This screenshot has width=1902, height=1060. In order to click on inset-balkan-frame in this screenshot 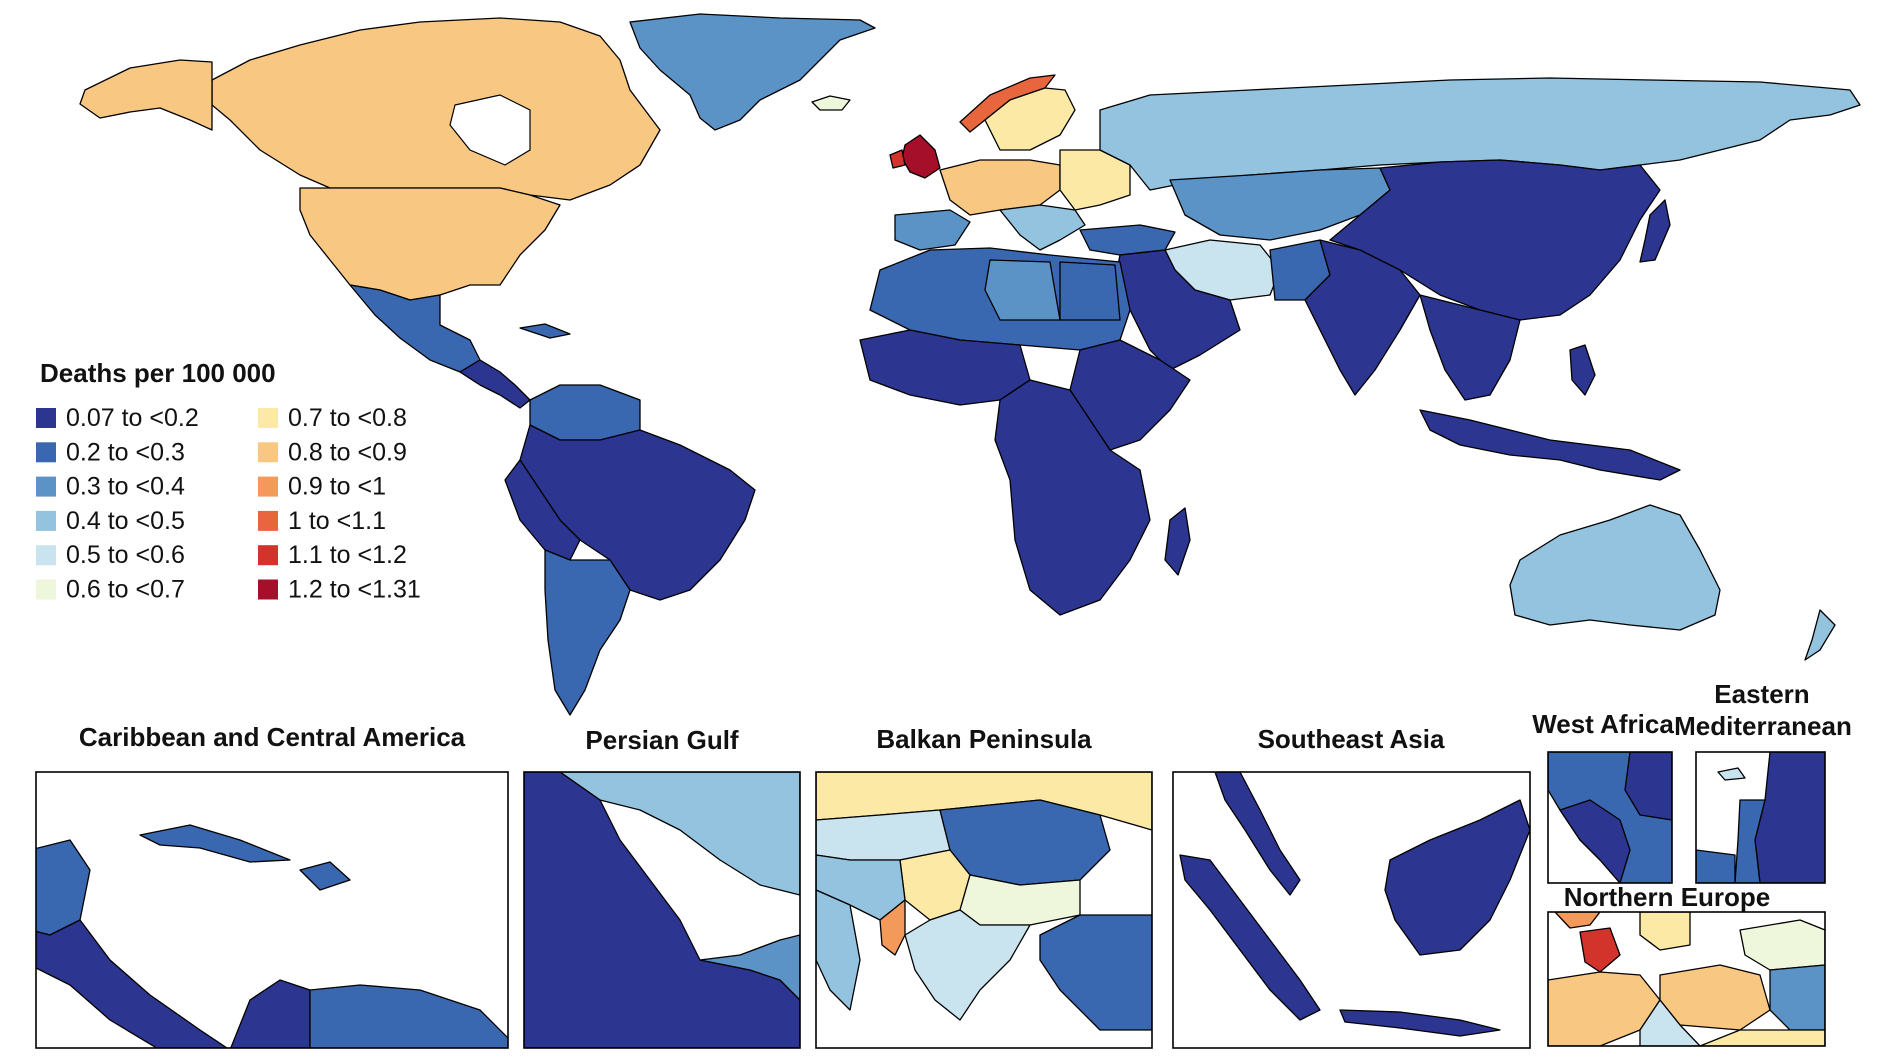, I will do `click(984, 910)`.